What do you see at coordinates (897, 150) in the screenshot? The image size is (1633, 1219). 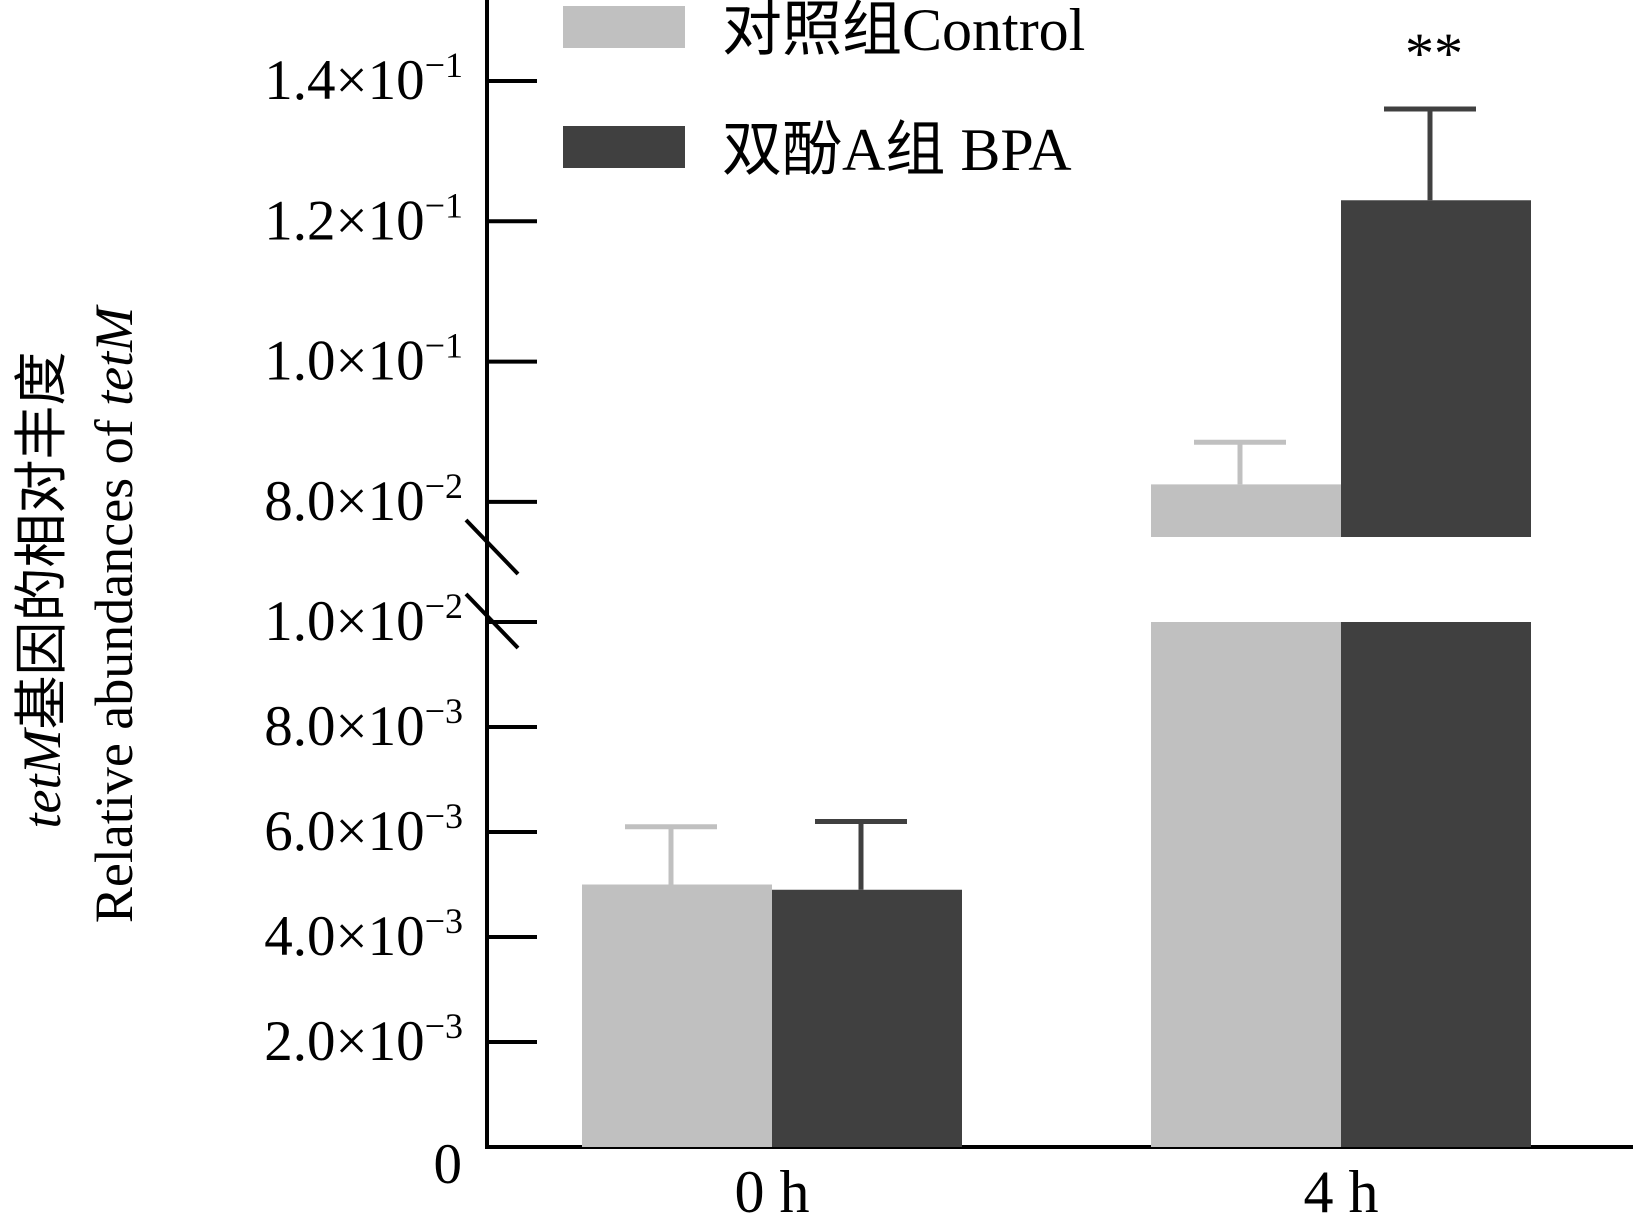 I see `legend-label: 双酚A组 BPA` at bounding box center [897, 150].